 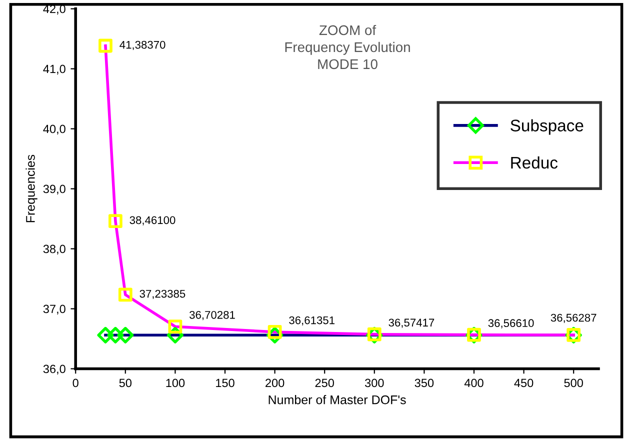 I want to click on data-label: 36,61351, so click(x=311, y=321).